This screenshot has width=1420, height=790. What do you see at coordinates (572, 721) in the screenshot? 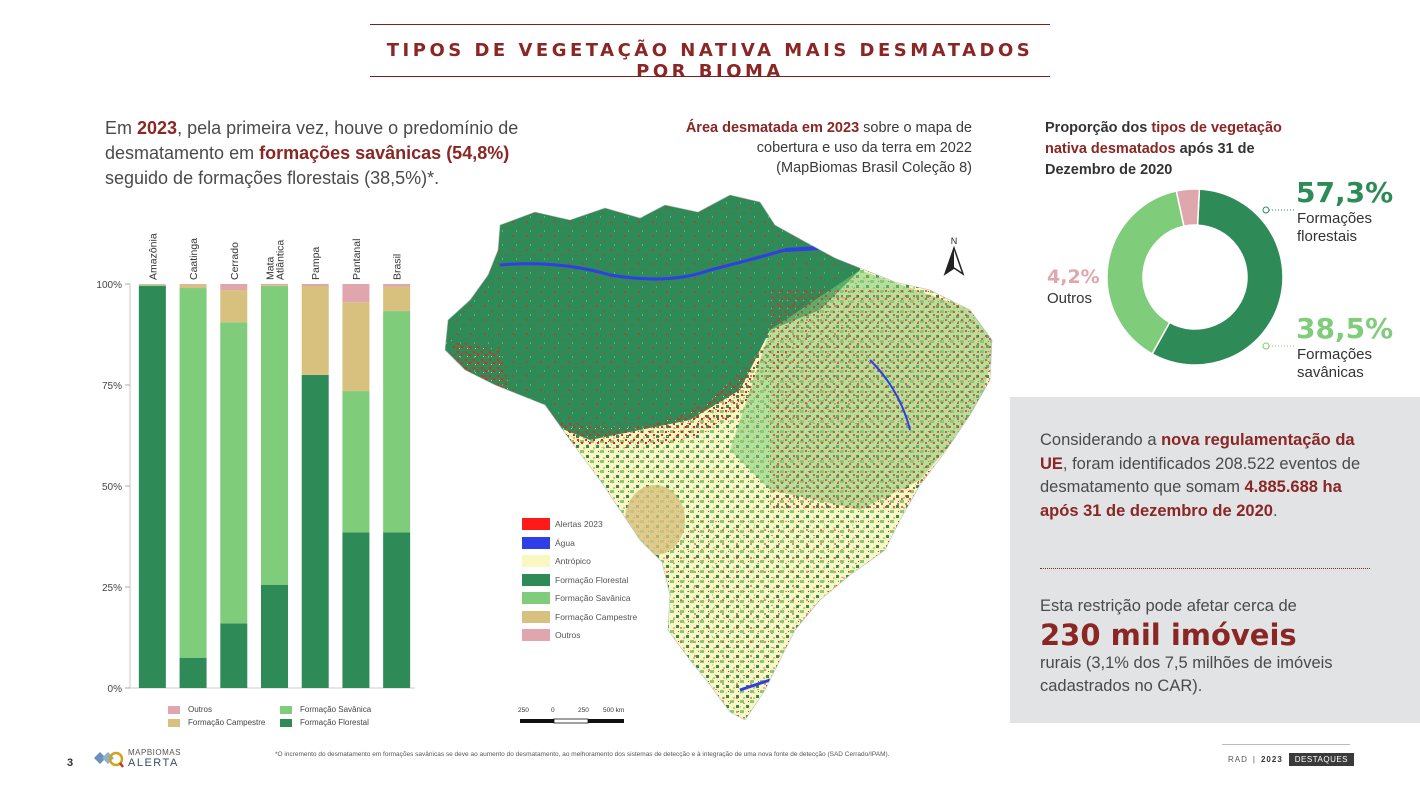
I see `scale-bar-graphic` at bounding box center [572, 721].